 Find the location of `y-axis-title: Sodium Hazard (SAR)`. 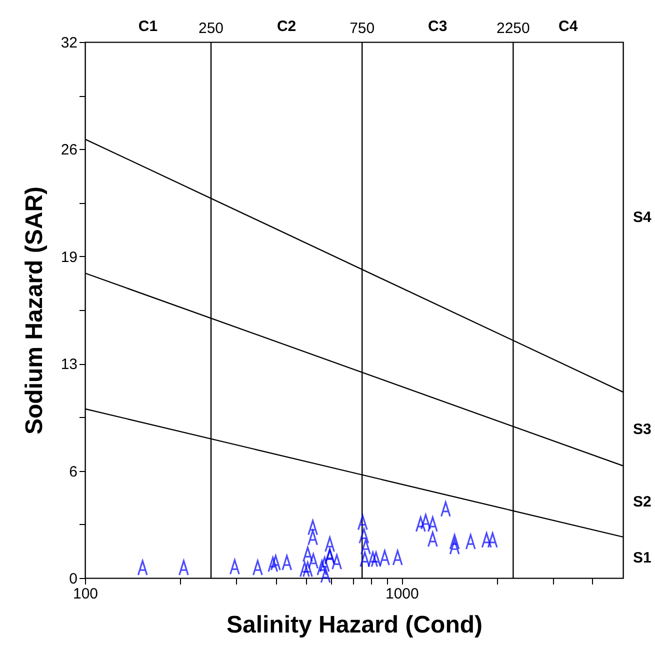

y-axis-title: Sodium Hazard (SAR) is located at coordinates (34, 310).